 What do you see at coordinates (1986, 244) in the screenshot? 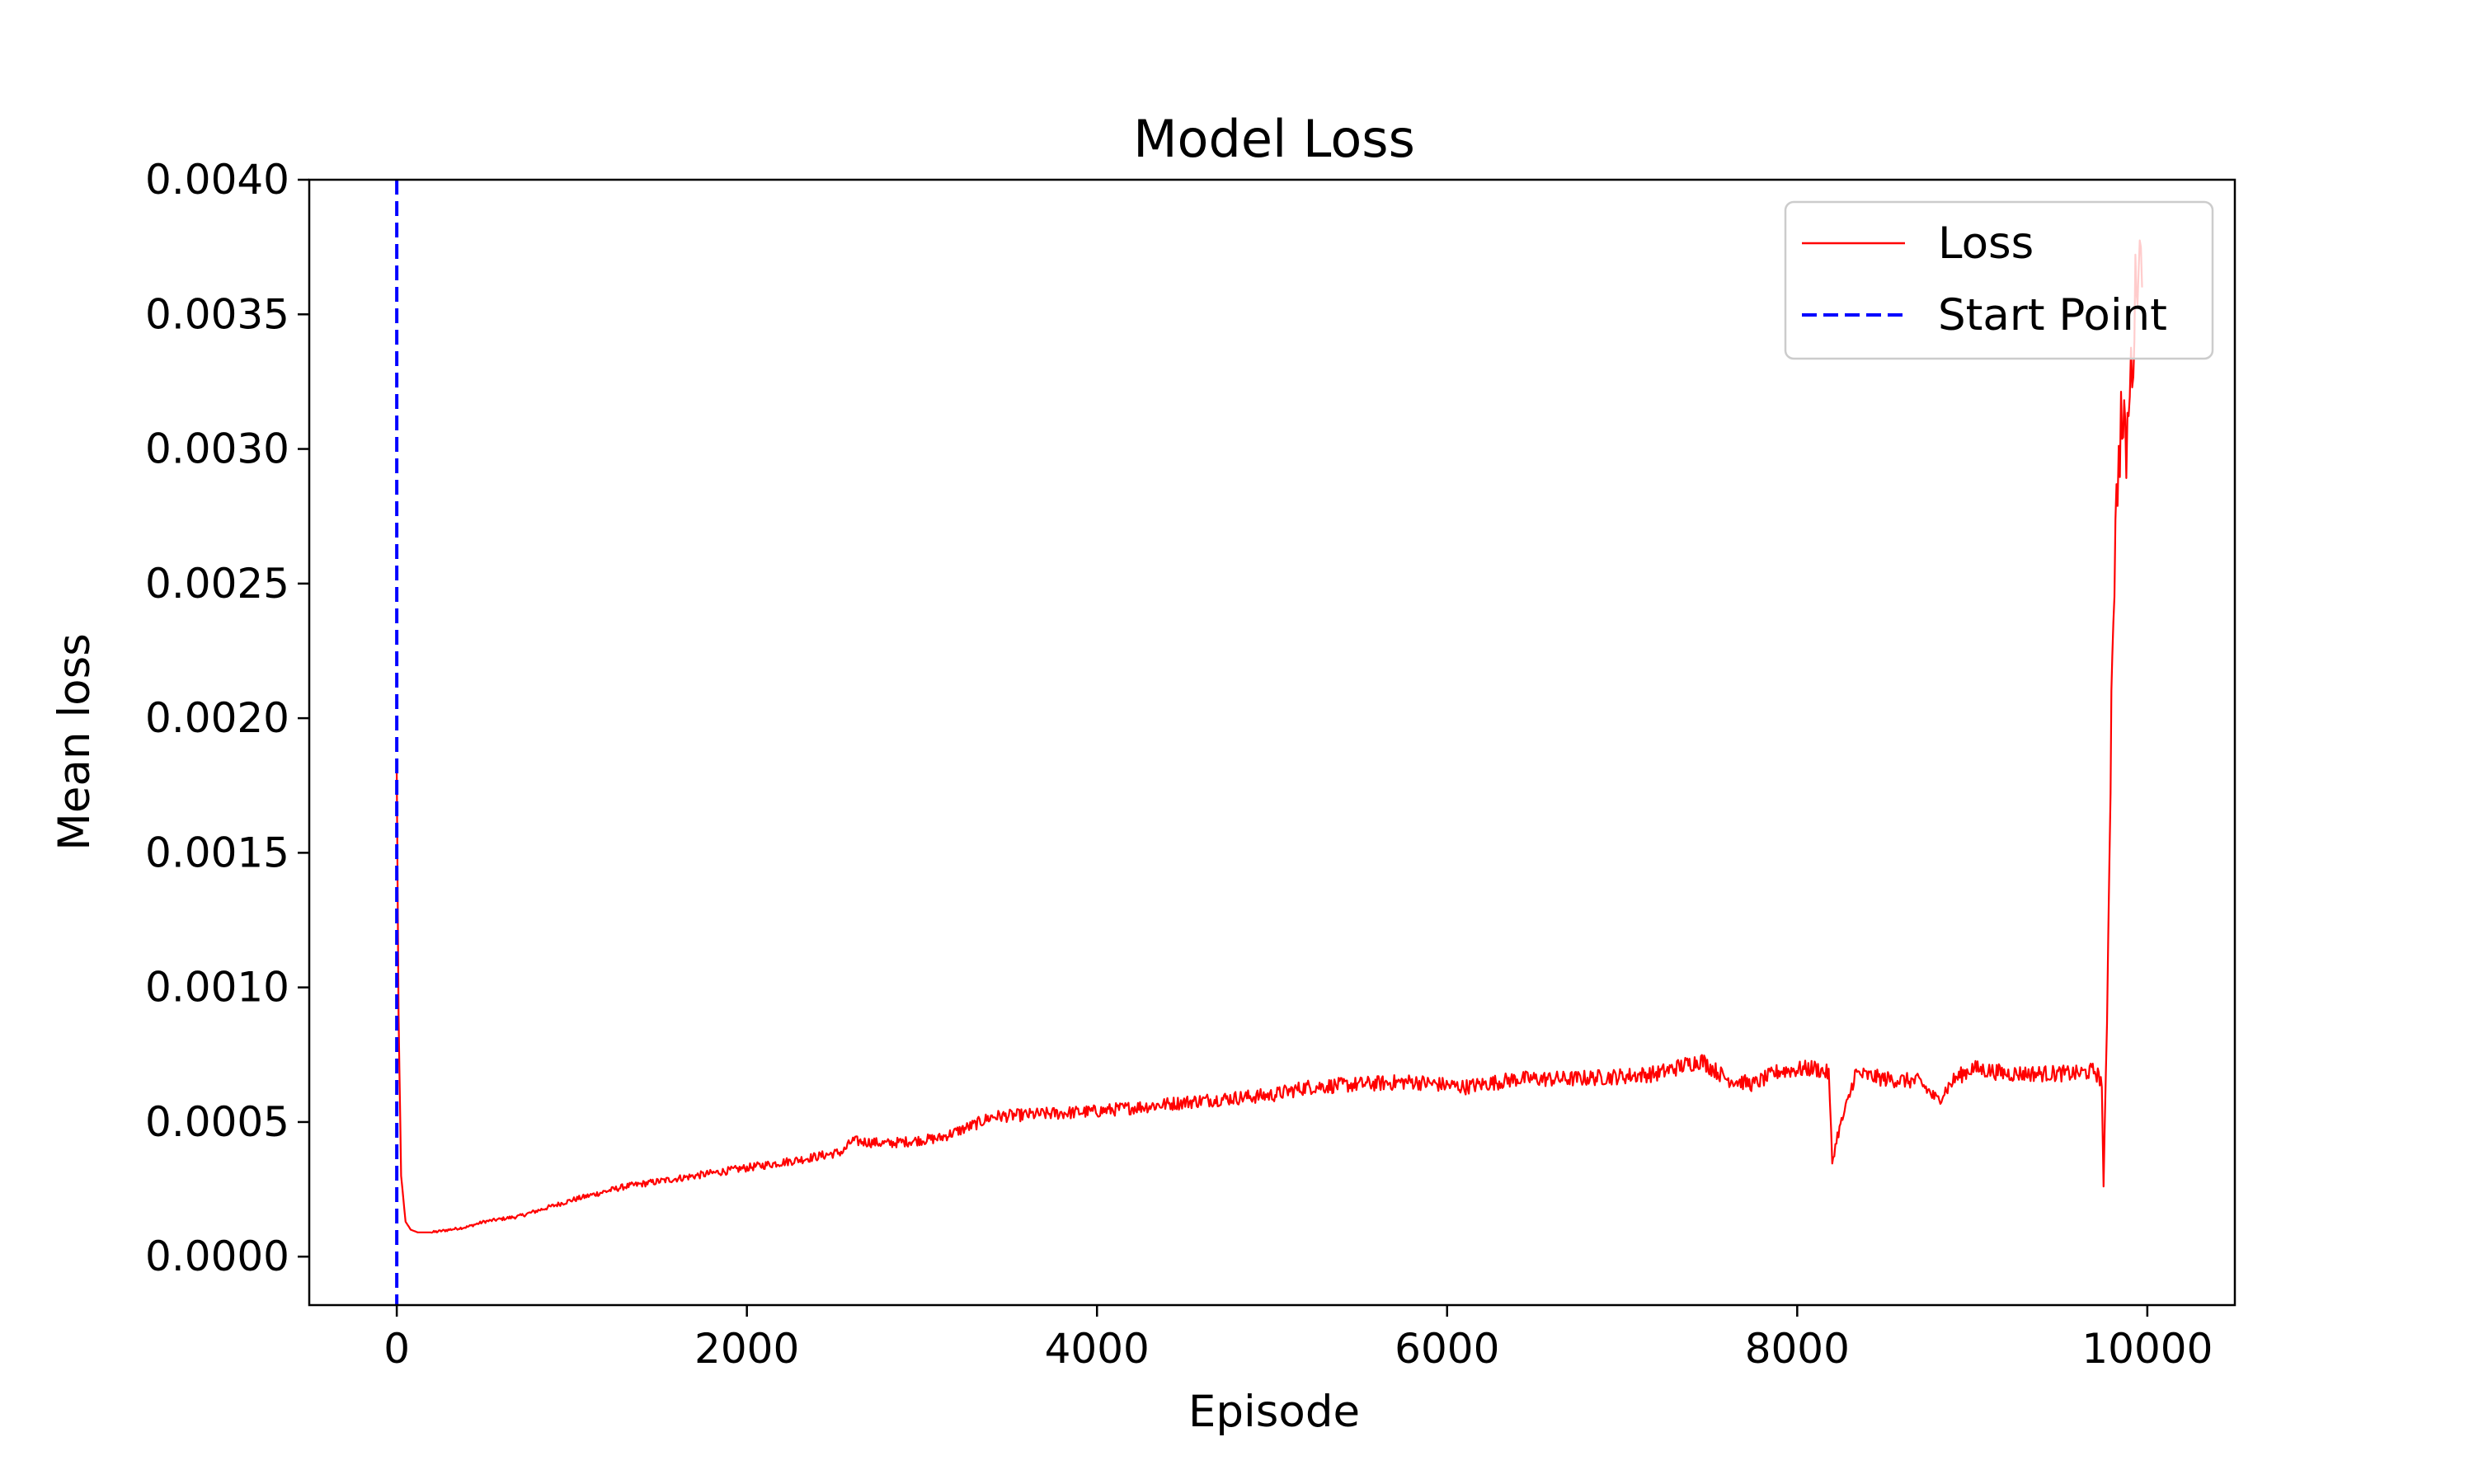
I see `legend-loss-label: Loss` at bounding box center [1986, 244].